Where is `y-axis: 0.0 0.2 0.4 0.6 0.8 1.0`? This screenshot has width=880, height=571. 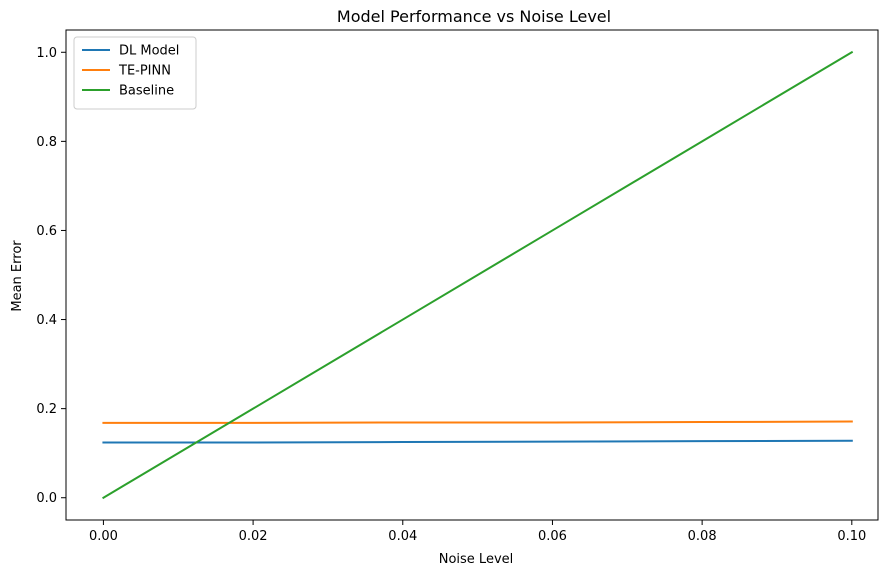 y-axis: 0.0 0.2 0.4 0.6 0.8 1.0 is located at coordinates (51, 276).